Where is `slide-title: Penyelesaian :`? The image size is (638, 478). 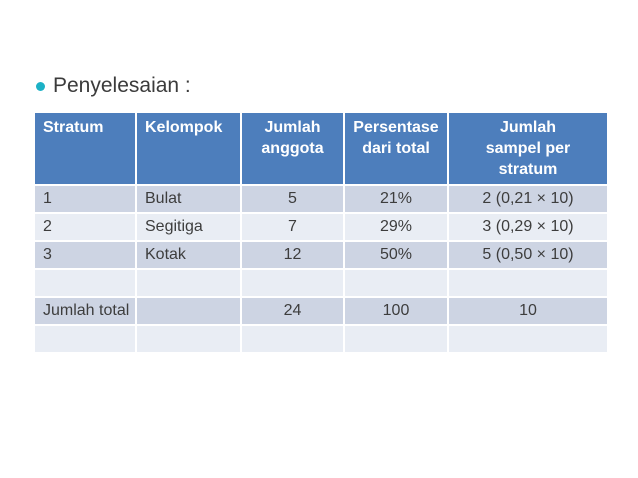
slide-title: Penyelesaian : is located at coordinates (122, 85).